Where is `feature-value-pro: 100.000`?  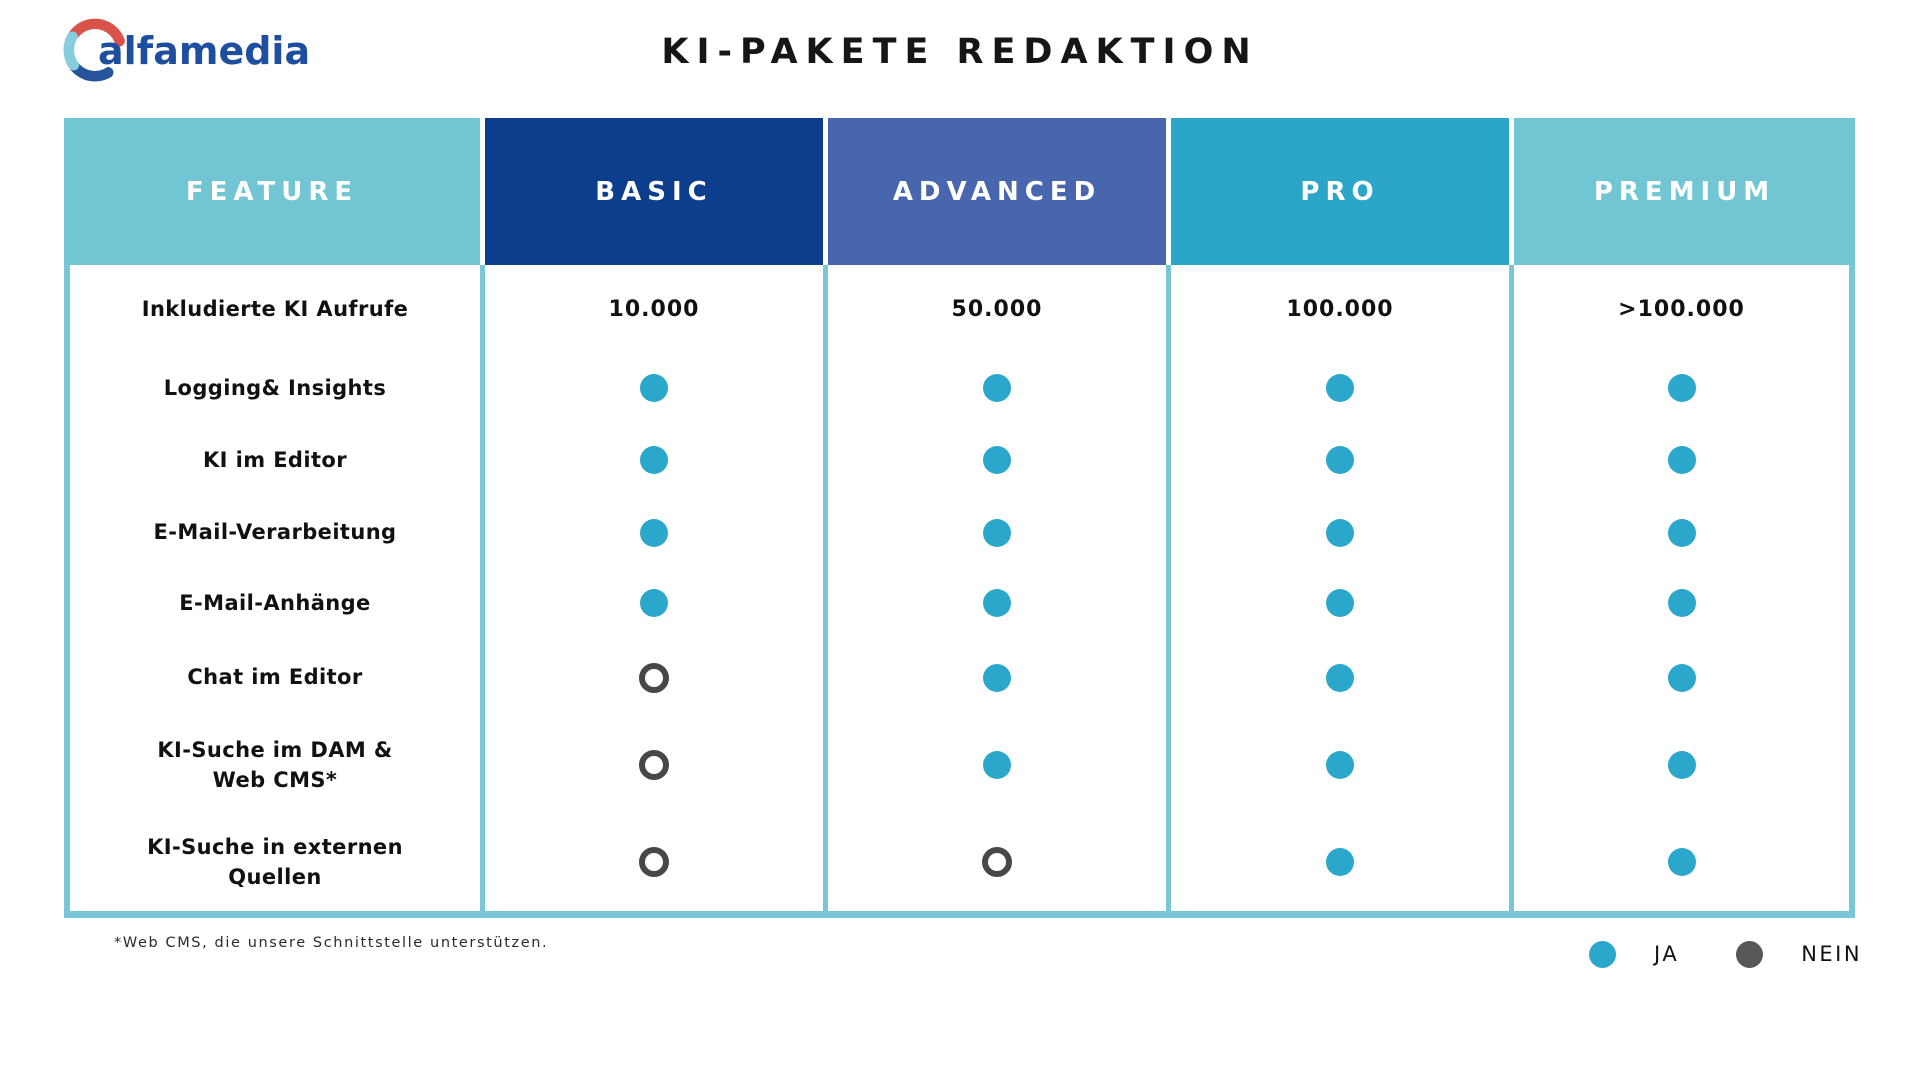
feature-value-pro: 100.000 is located at coordinates (1337, 309).